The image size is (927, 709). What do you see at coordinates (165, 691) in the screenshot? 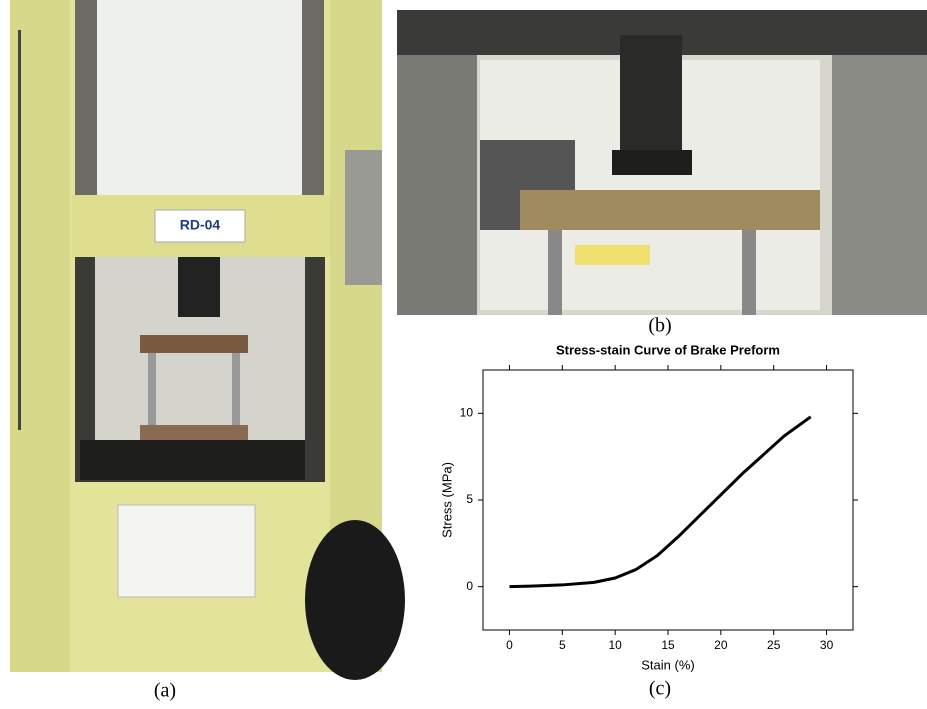
I see `caption: (a)` at bounding box center [165, 691].